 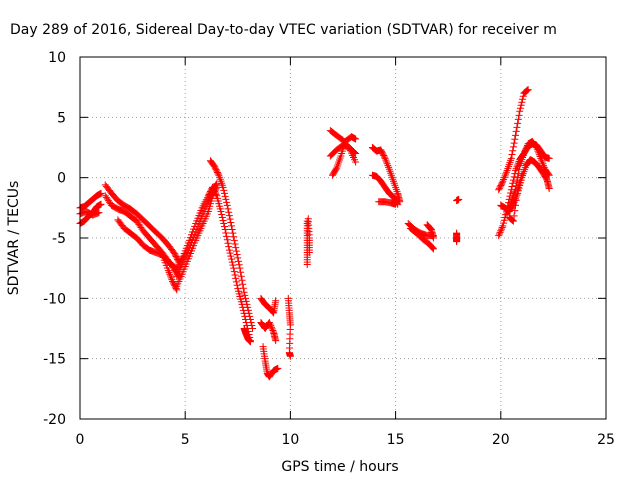 What do you see at coordinates (57, 58) in the screenshot?
I see `y-tick-label: 10` at bounding box center [57, 58].